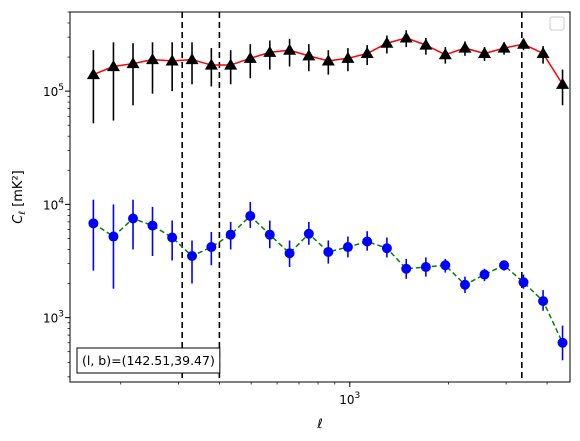 The image size is (580, 441). I want to click on x-axis-label: ℓ, so click(319, 424).